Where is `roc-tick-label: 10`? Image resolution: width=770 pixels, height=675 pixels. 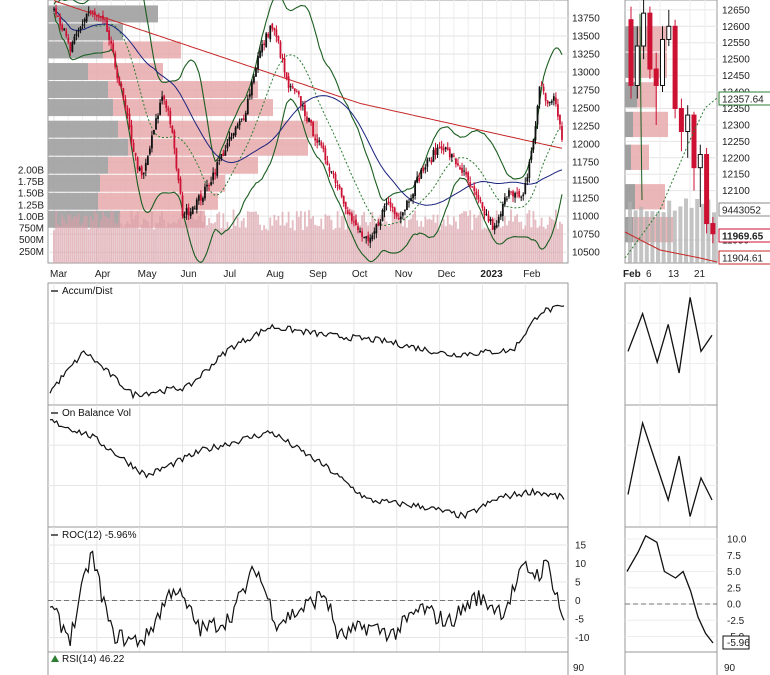 roc-tick-label: 10 is located at coordinates (581, 564).